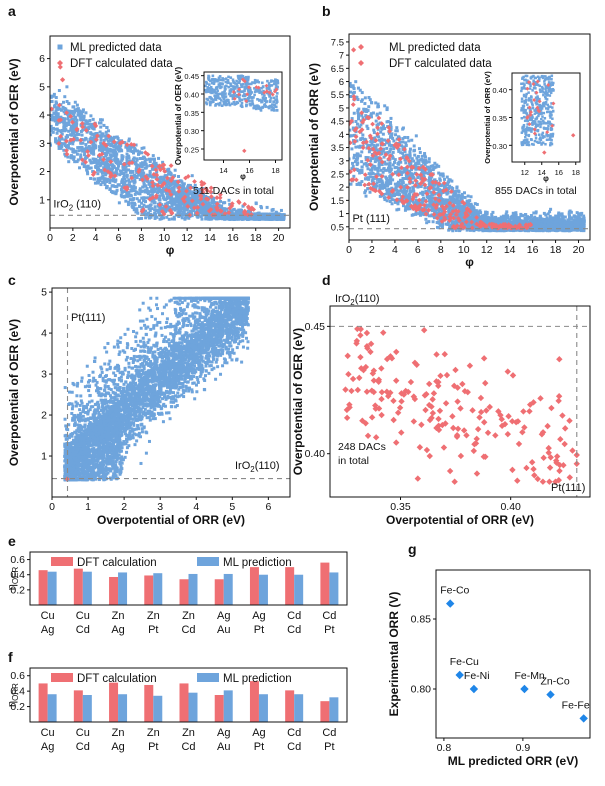 This screenshot has width=605, height=786. I want to click on y-tick-label: 3, so click(42, 144).